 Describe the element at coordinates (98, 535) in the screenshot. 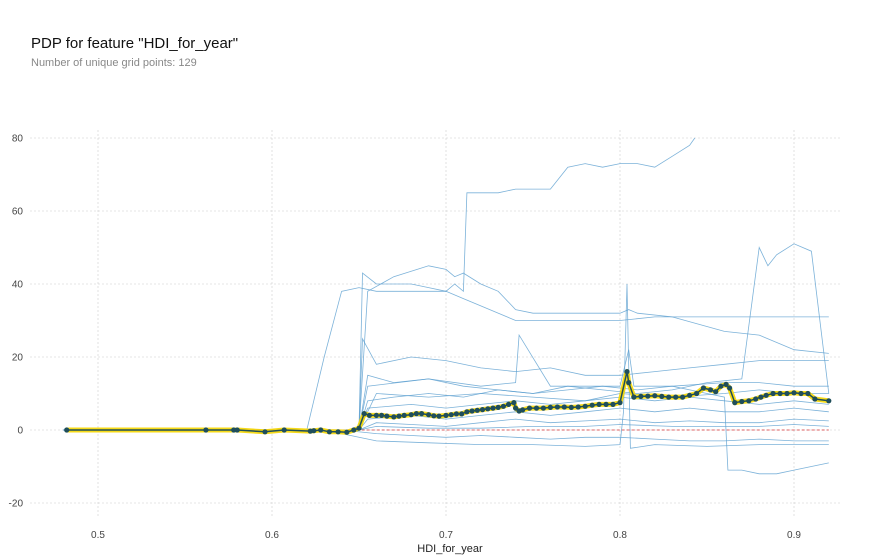

I see `x-tick-label: 0.5` at that location.